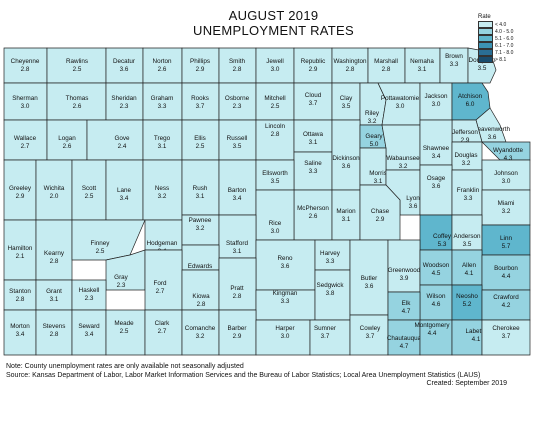  I want to click on county-name: Smith, so click(237, 61).